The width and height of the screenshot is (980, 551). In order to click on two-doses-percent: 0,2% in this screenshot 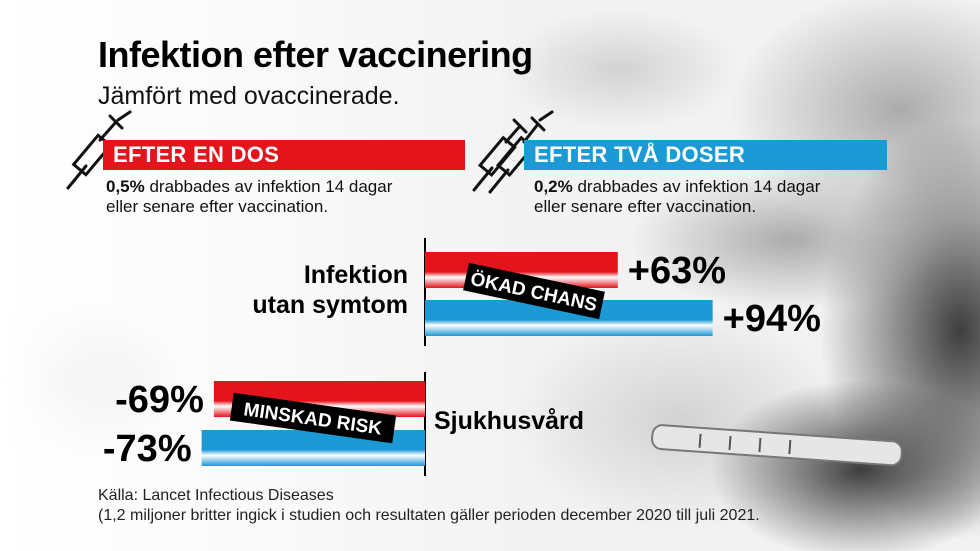, I will do `click(553, 186)`.